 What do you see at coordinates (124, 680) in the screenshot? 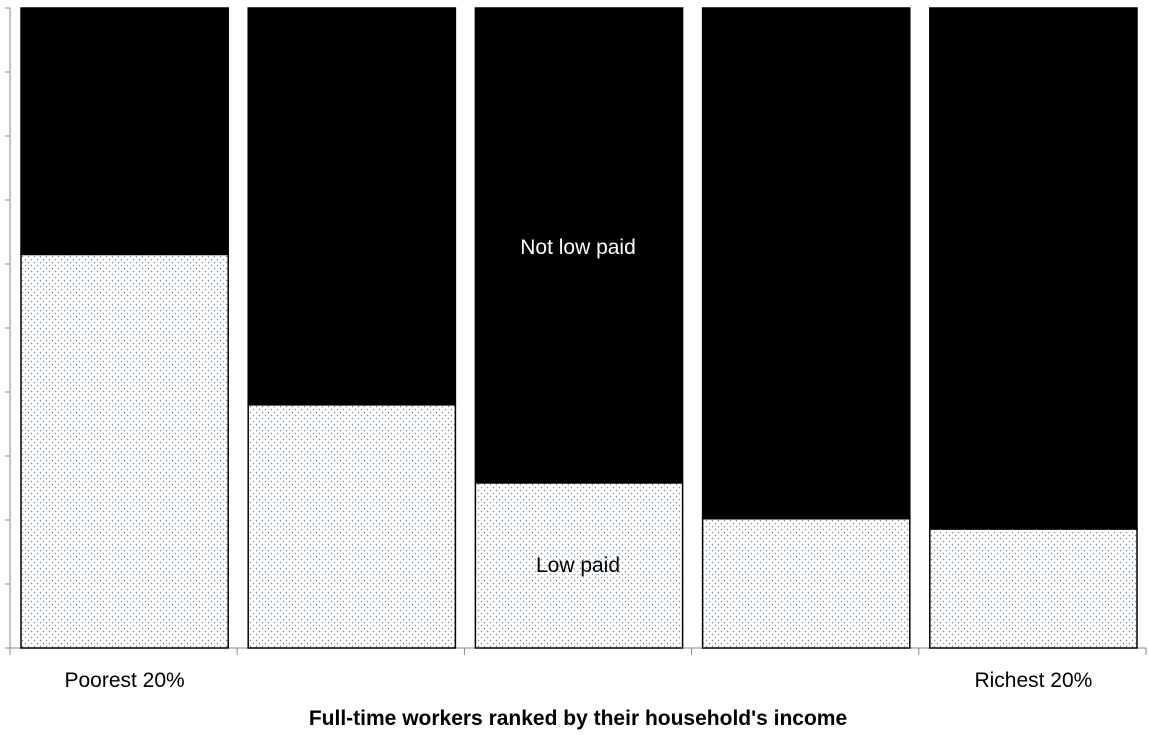
I see `x-tick-label-poorest: Poorest 20%` at bounding box center [124, 680].